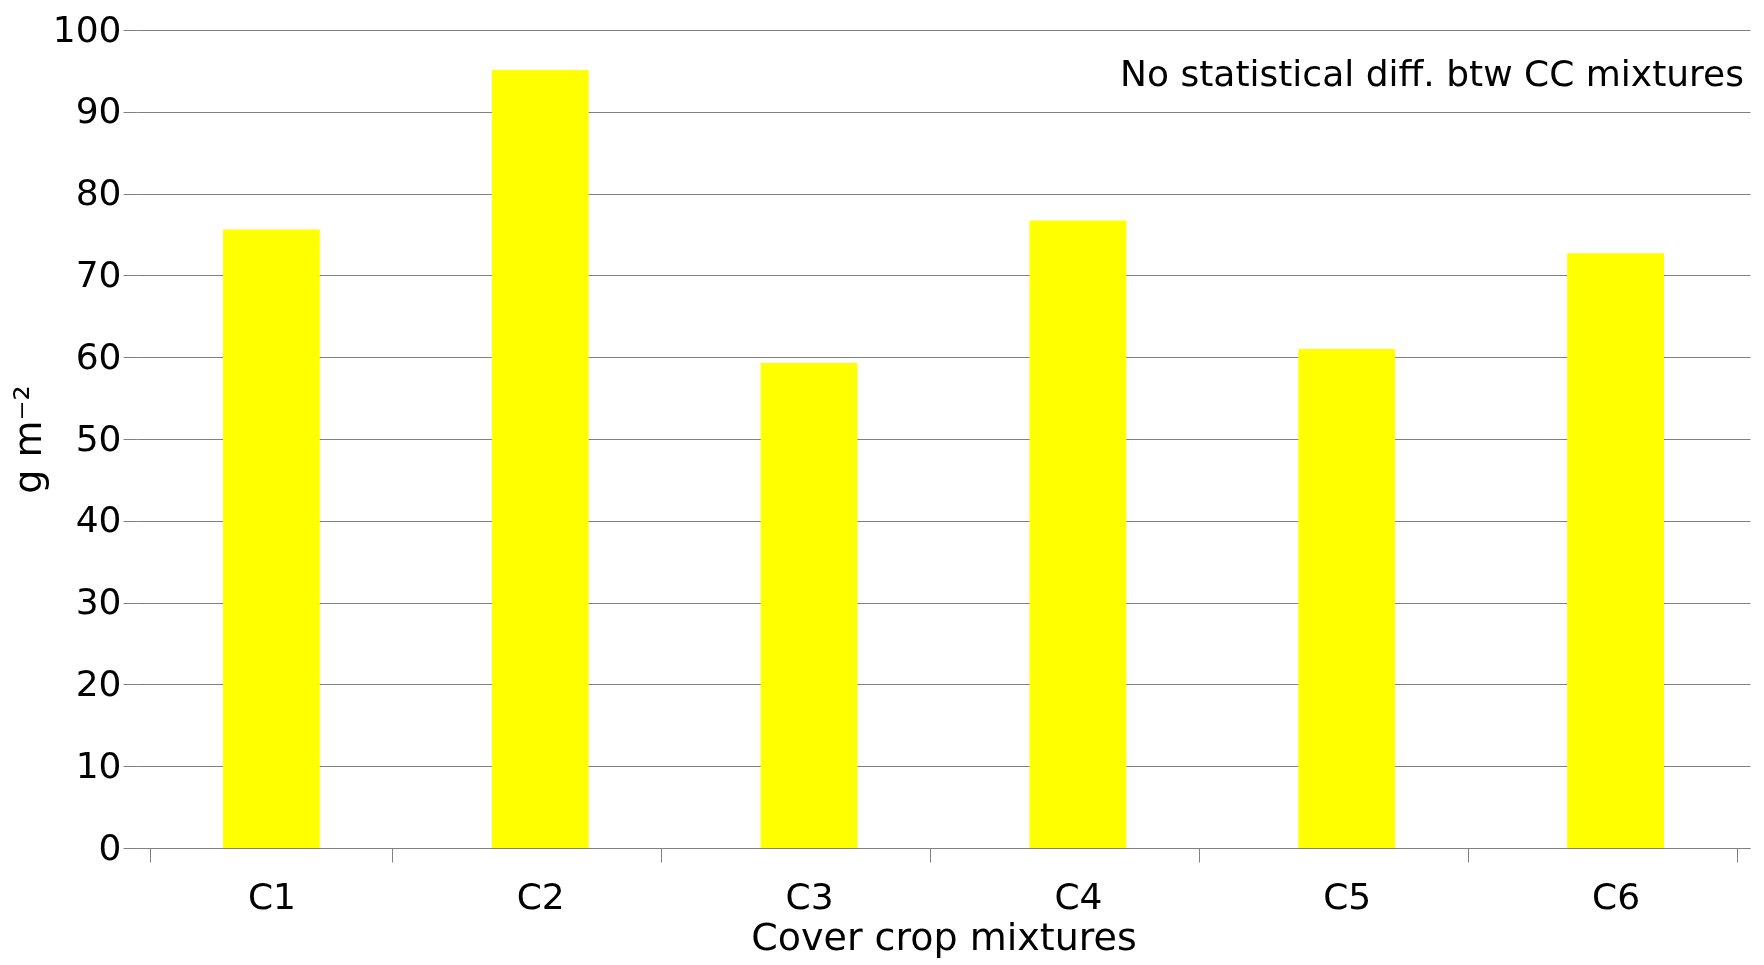  Describe the element at coordinates (1347, 896) in the screenshot. I see `x-tick-label: C5` at that location.